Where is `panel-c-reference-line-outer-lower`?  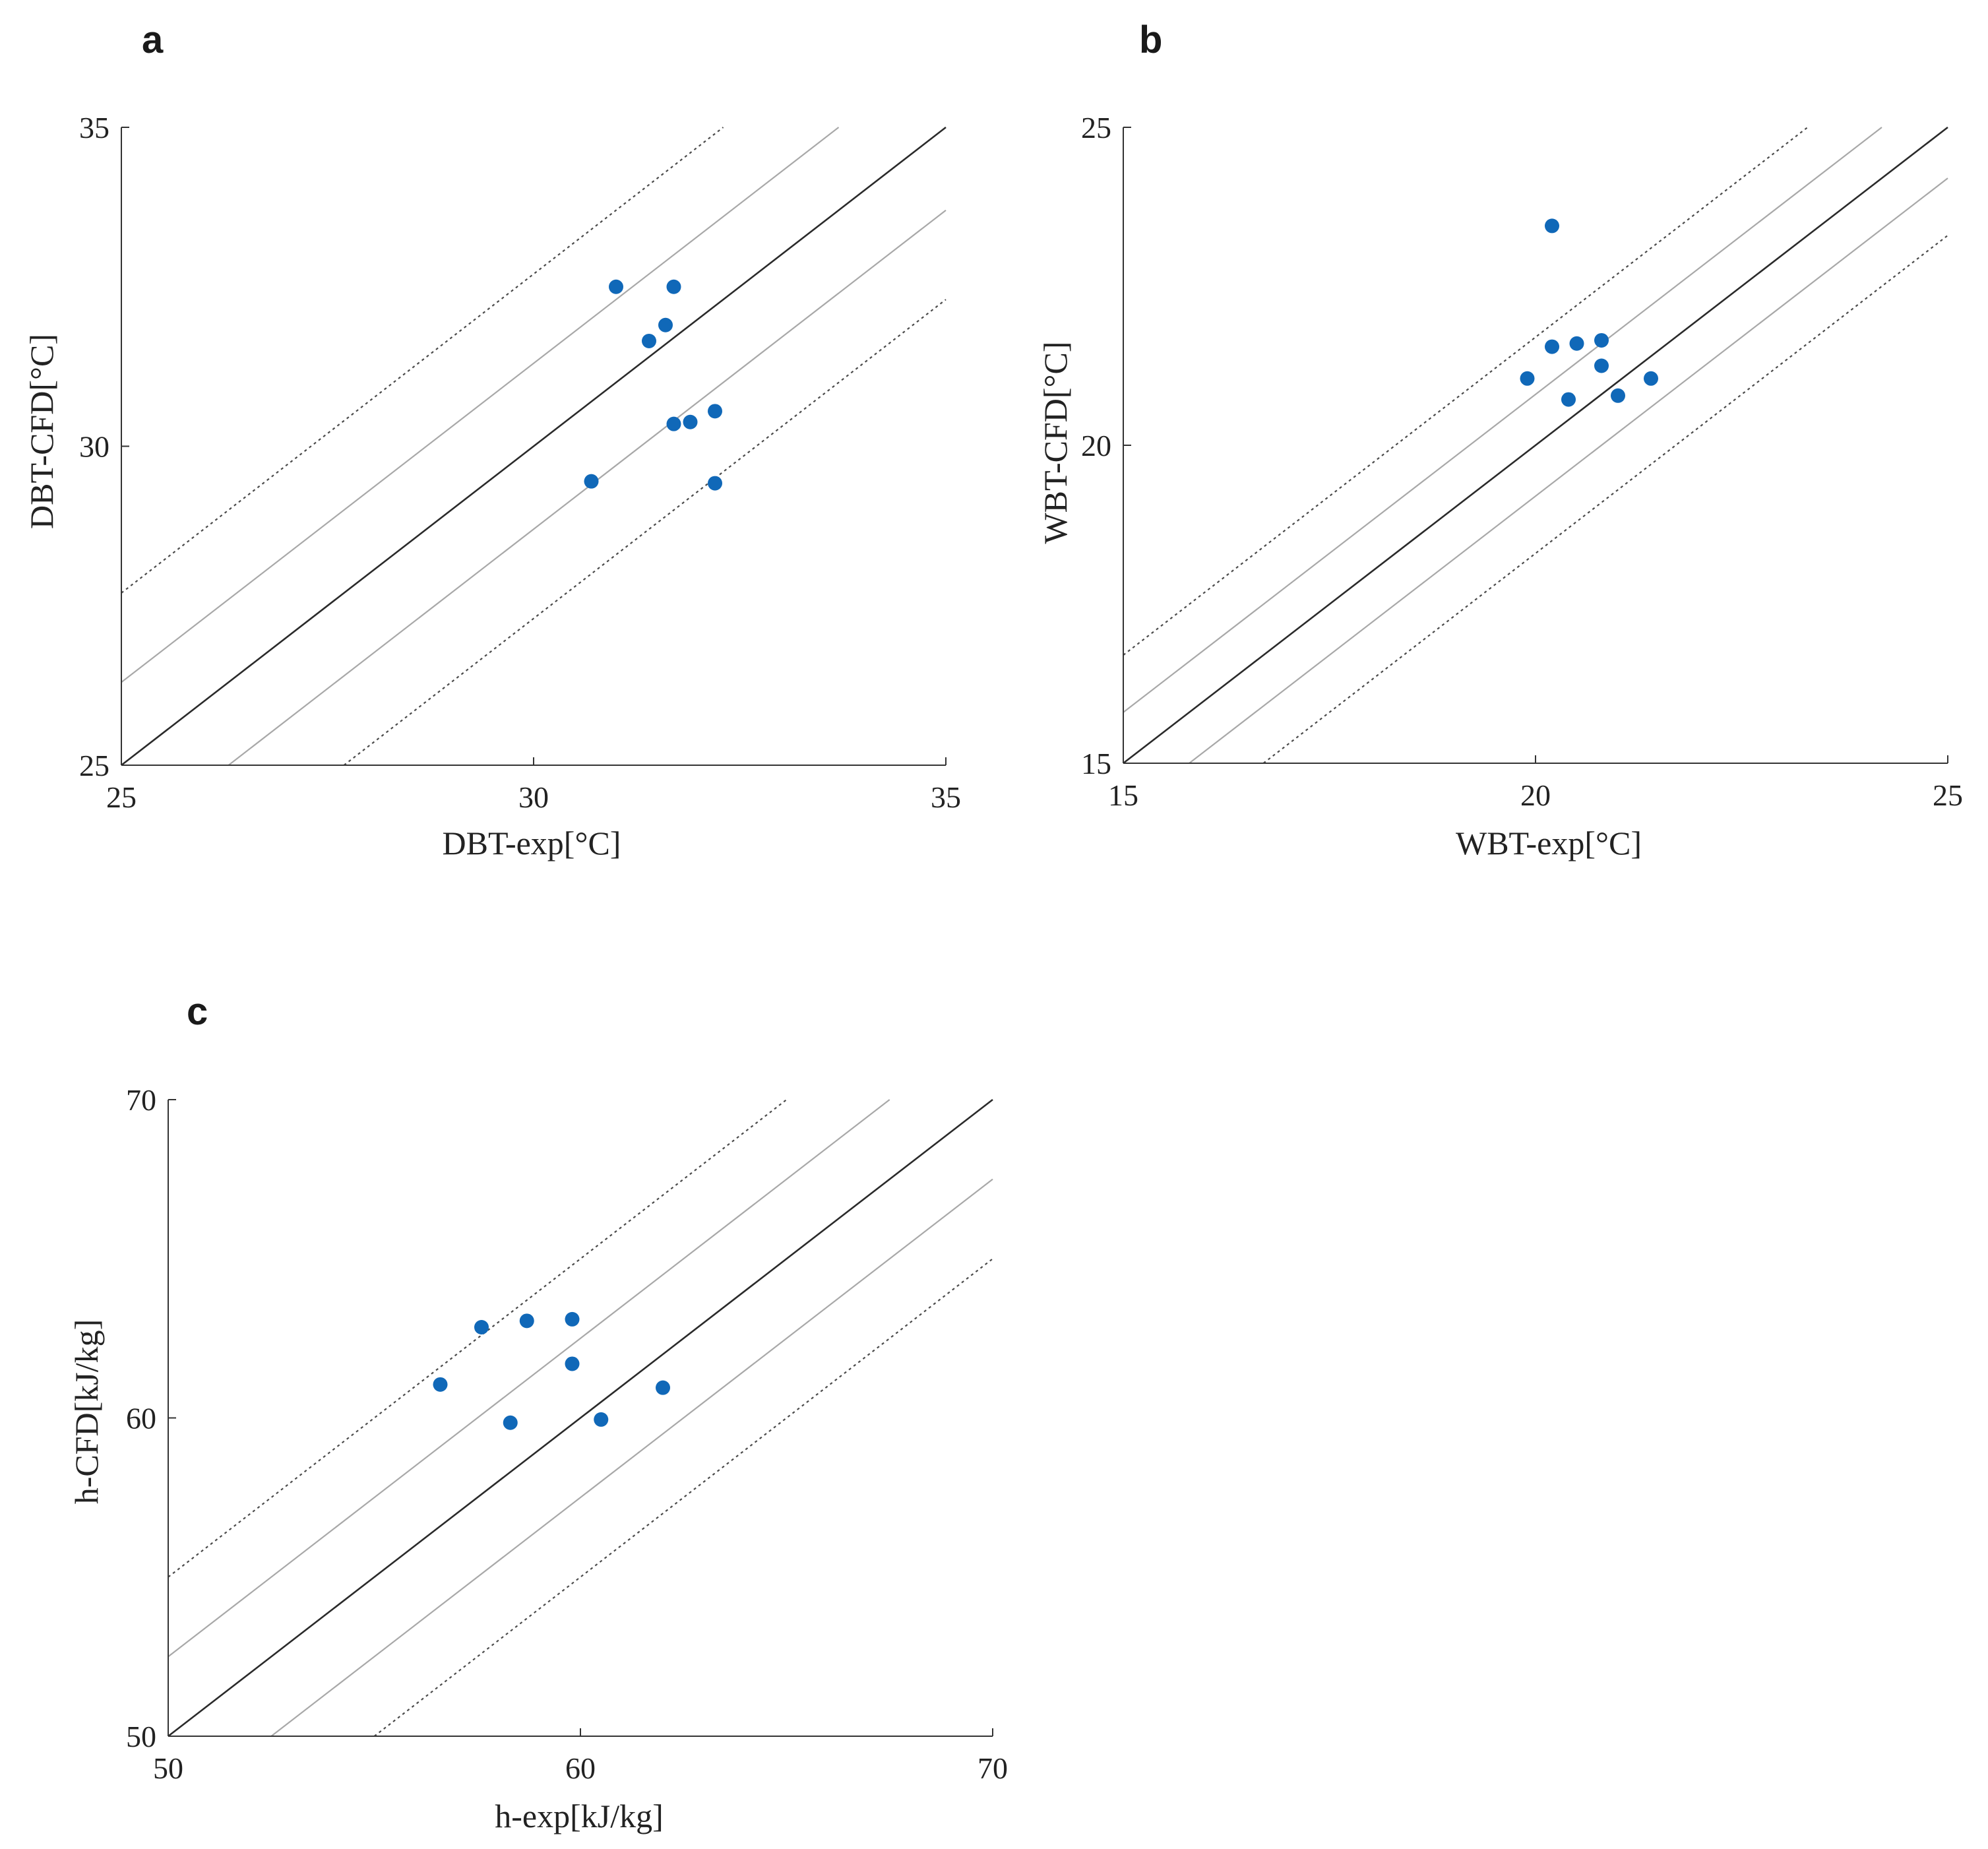 panel-c-reference-line-outer-lower is located at coordinates (683, 1497).